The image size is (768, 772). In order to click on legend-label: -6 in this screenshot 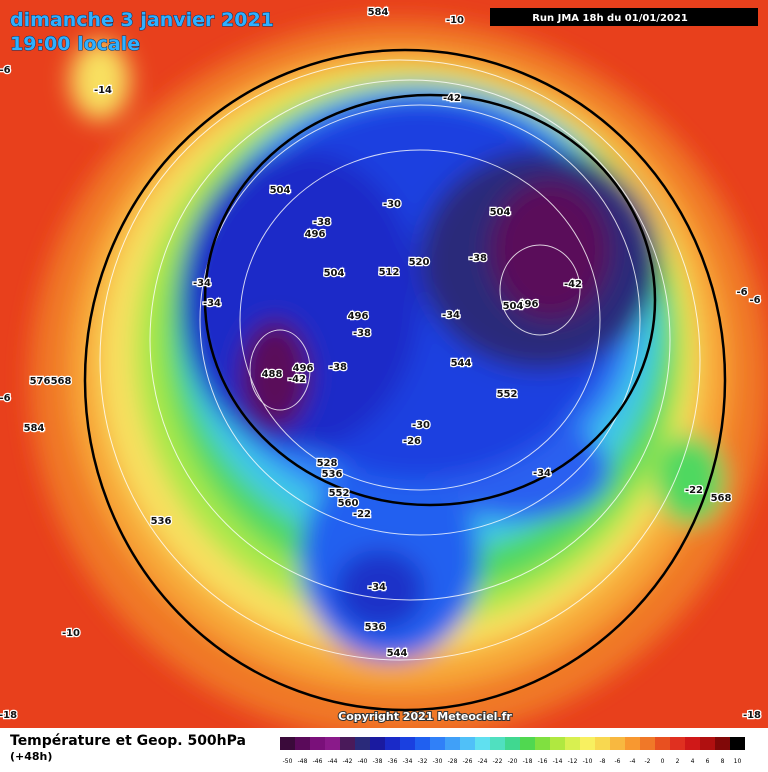, I will do `click(618, 761)`.